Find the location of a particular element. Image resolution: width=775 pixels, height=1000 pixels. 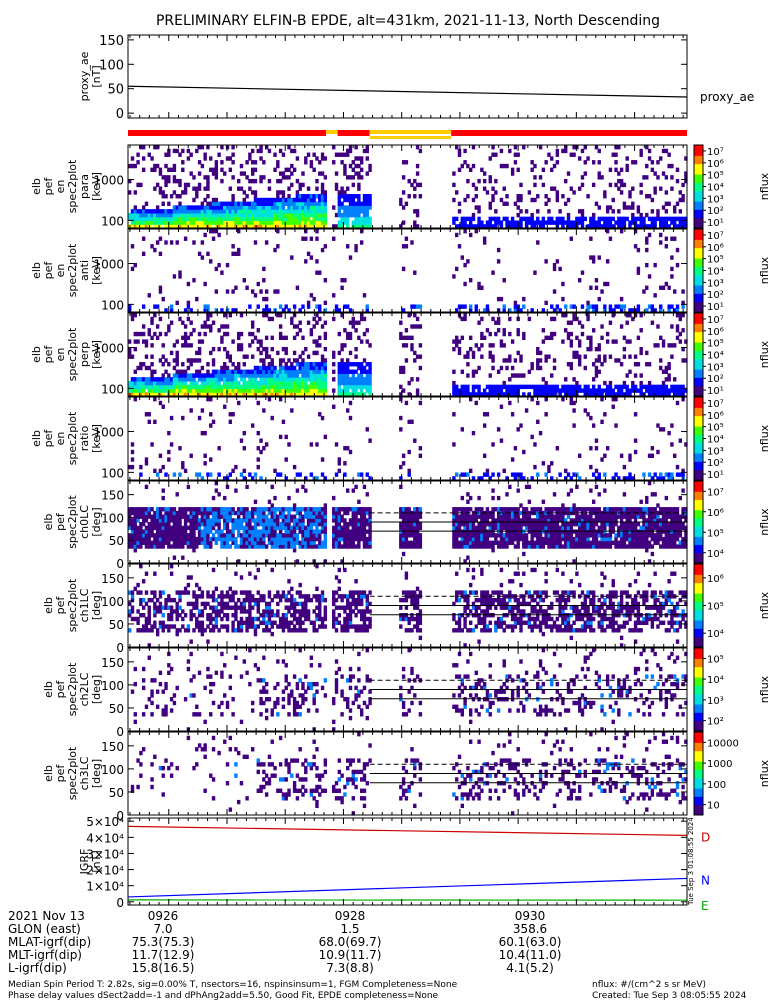

colorbar-tick-label-6: 10⁷ is located at coordinates (715, 152).